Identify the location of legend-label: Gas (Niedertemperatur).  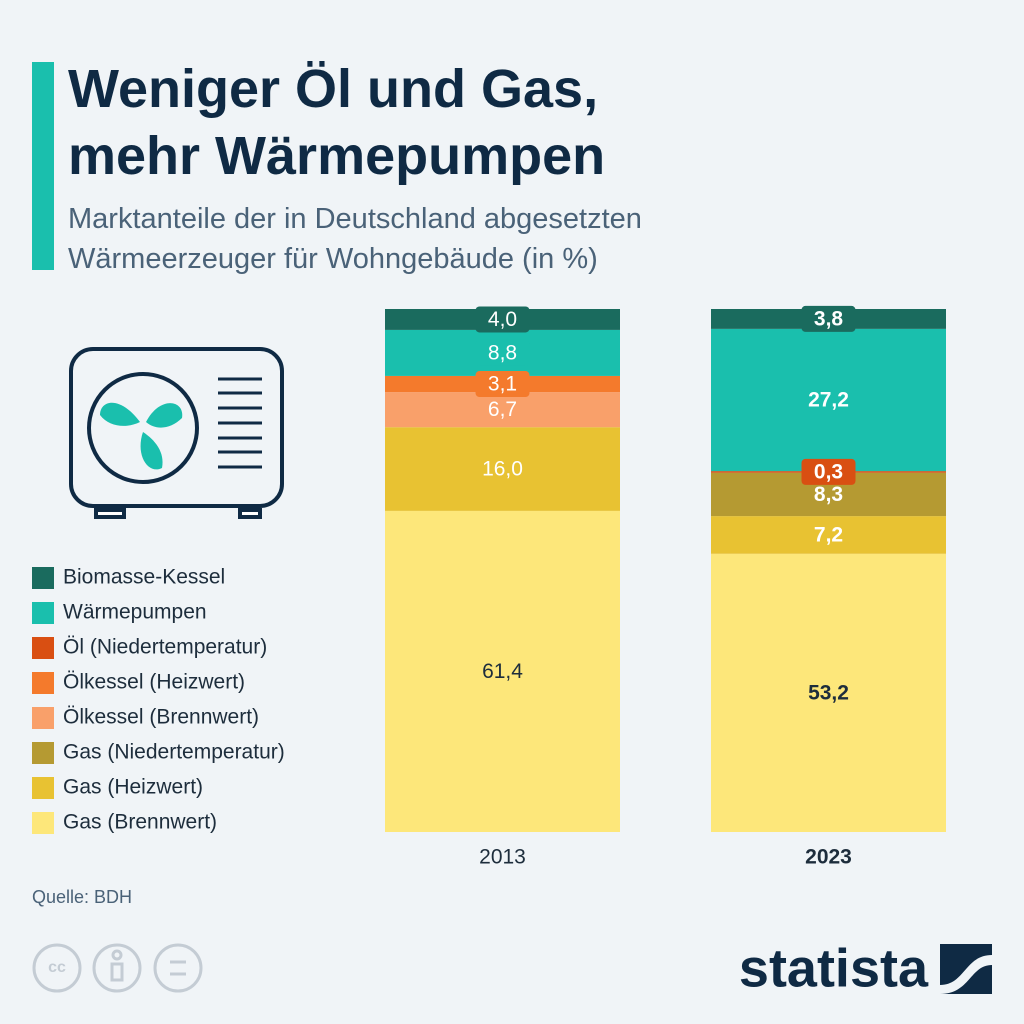
(174, 752).